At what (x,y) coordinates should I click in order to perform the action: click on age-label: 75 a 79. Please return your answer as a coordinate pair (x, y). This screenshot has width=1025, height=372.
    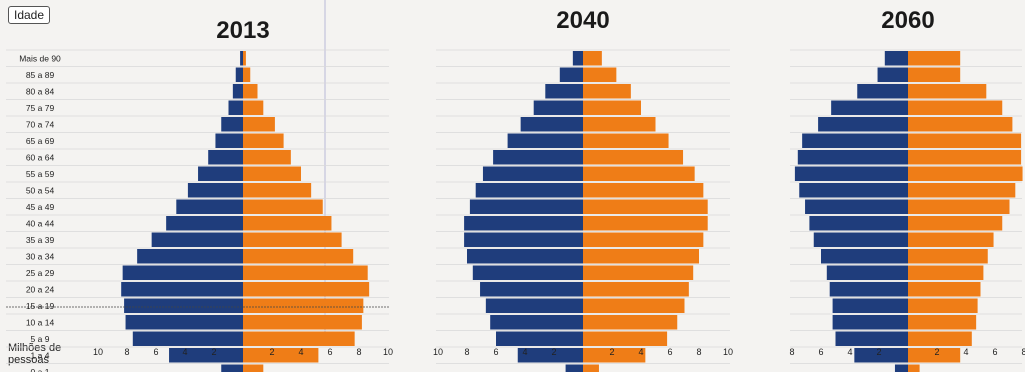
    Looking at the image, I should click on (40, 108).